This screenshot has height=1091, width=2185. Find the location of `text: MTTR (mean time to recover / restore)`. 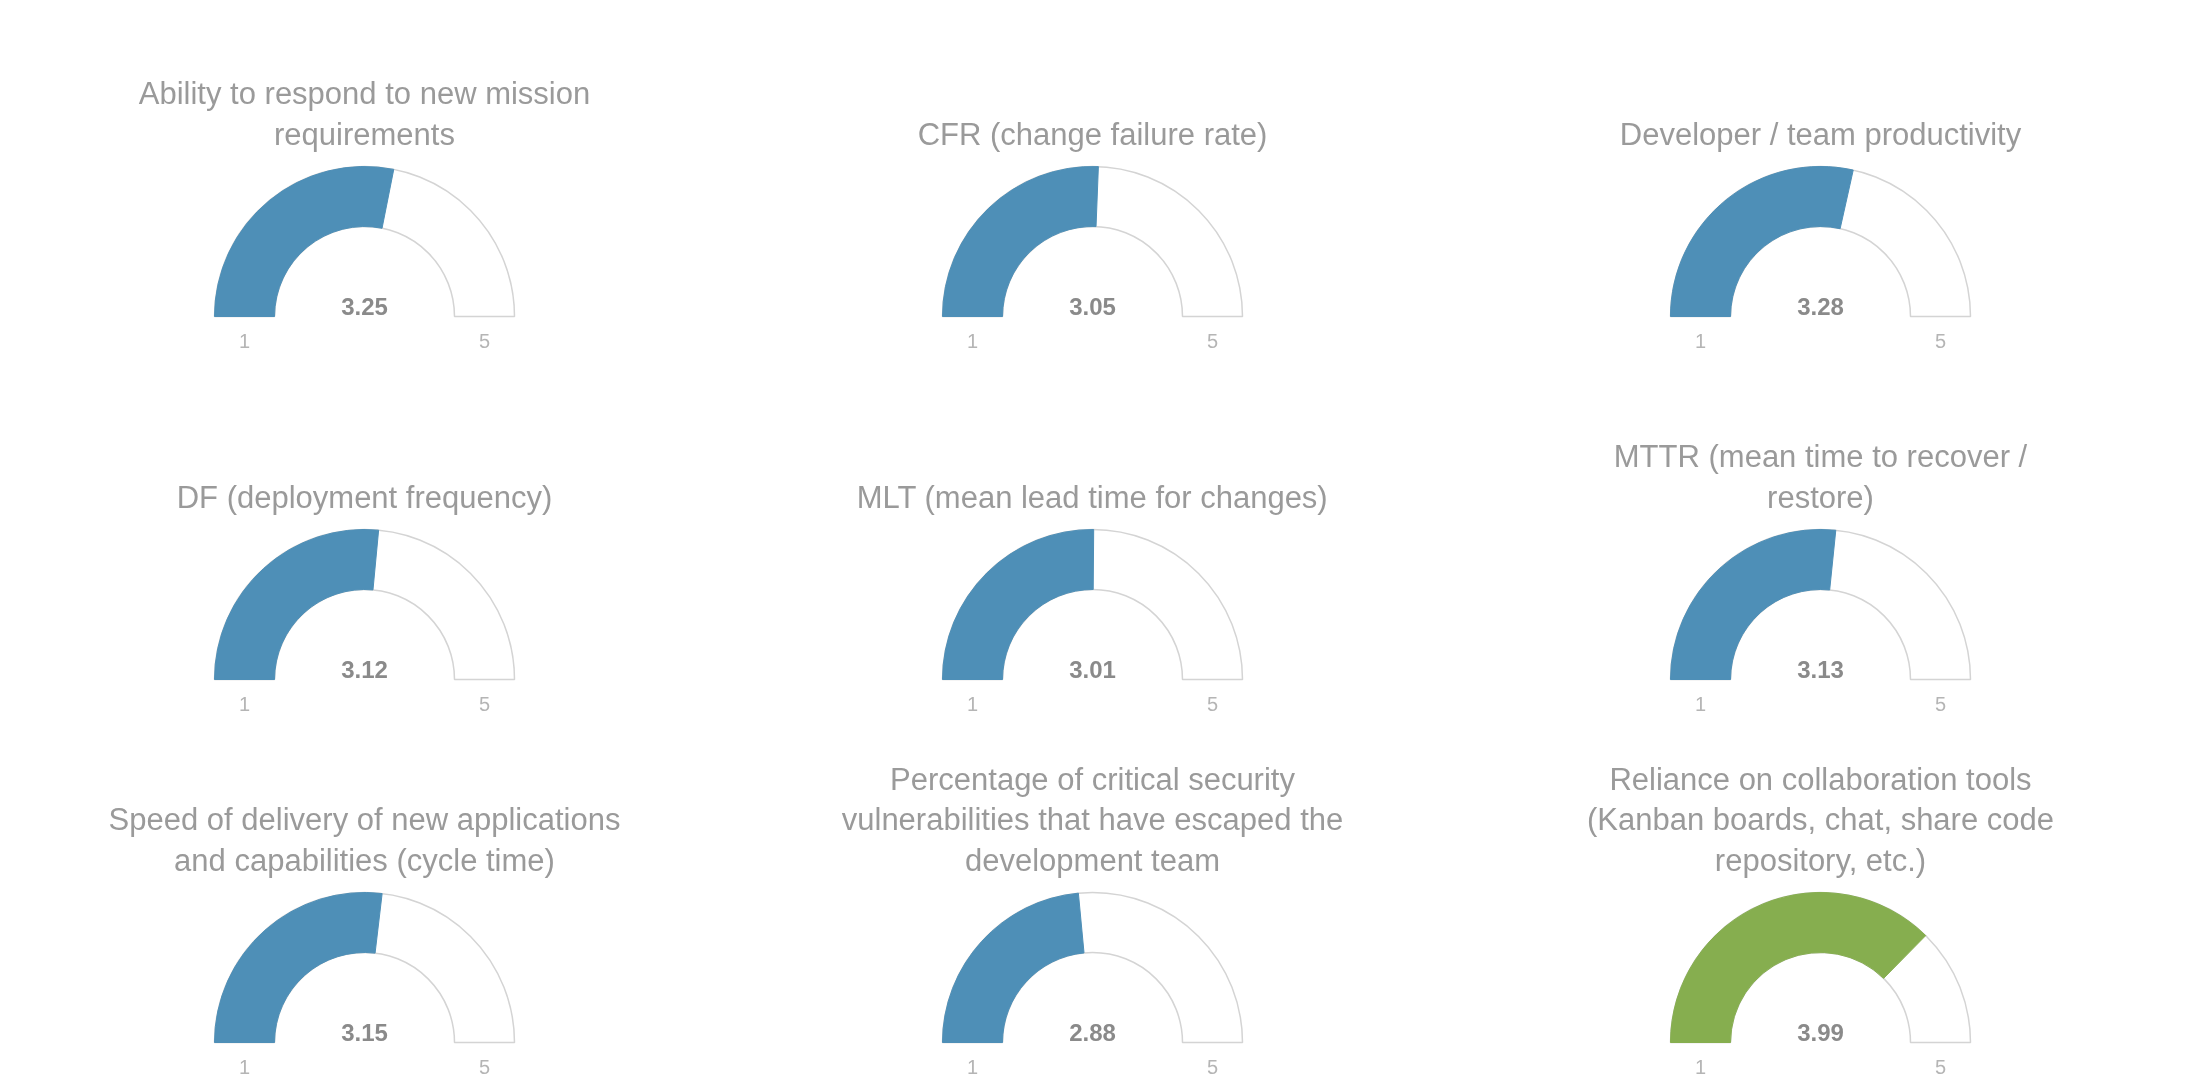

text: MTTR (mean time to recover / restore) is located at coordinates (1820, 477).